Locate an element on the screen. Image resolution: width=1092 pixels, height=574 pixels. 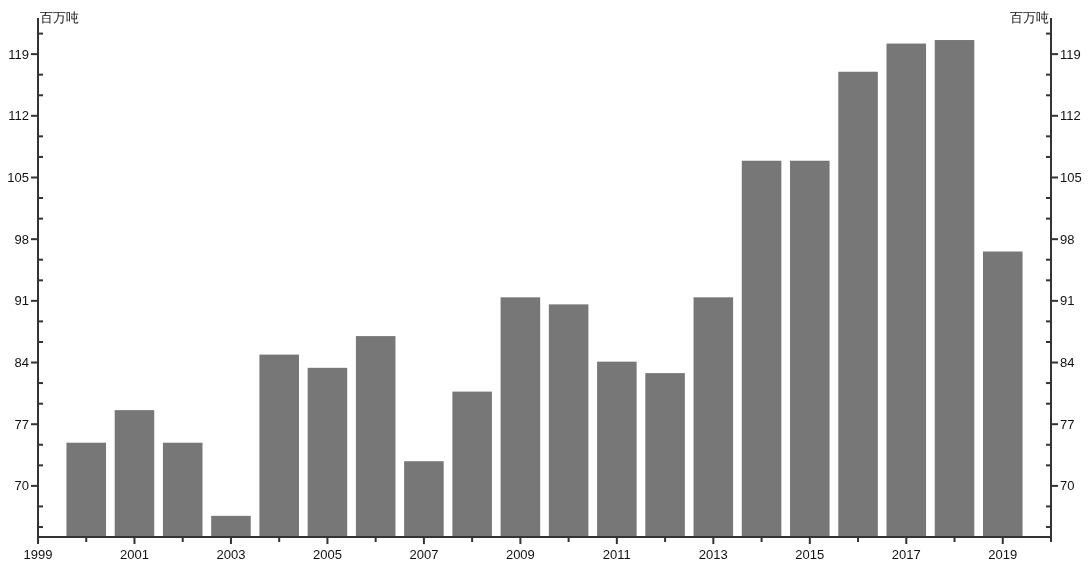
y2-tick-label: 112 is located at coordinates (1070, 116).